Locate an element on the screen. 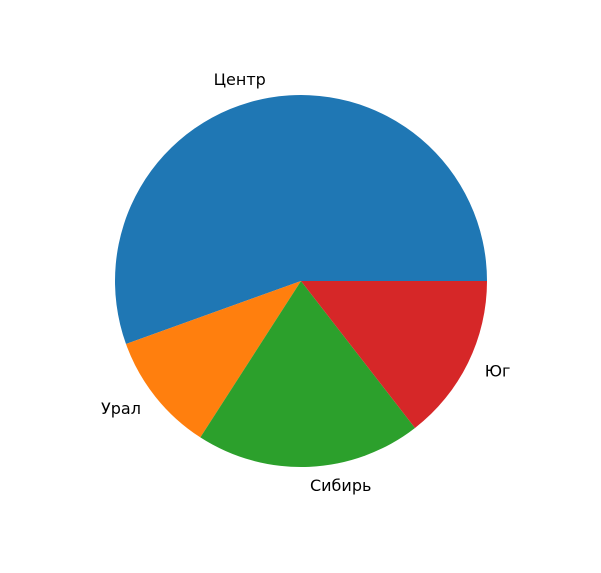 This screenshot has width=601, height=573. slice-label-3: Юг is located at coordinates (498, 371).